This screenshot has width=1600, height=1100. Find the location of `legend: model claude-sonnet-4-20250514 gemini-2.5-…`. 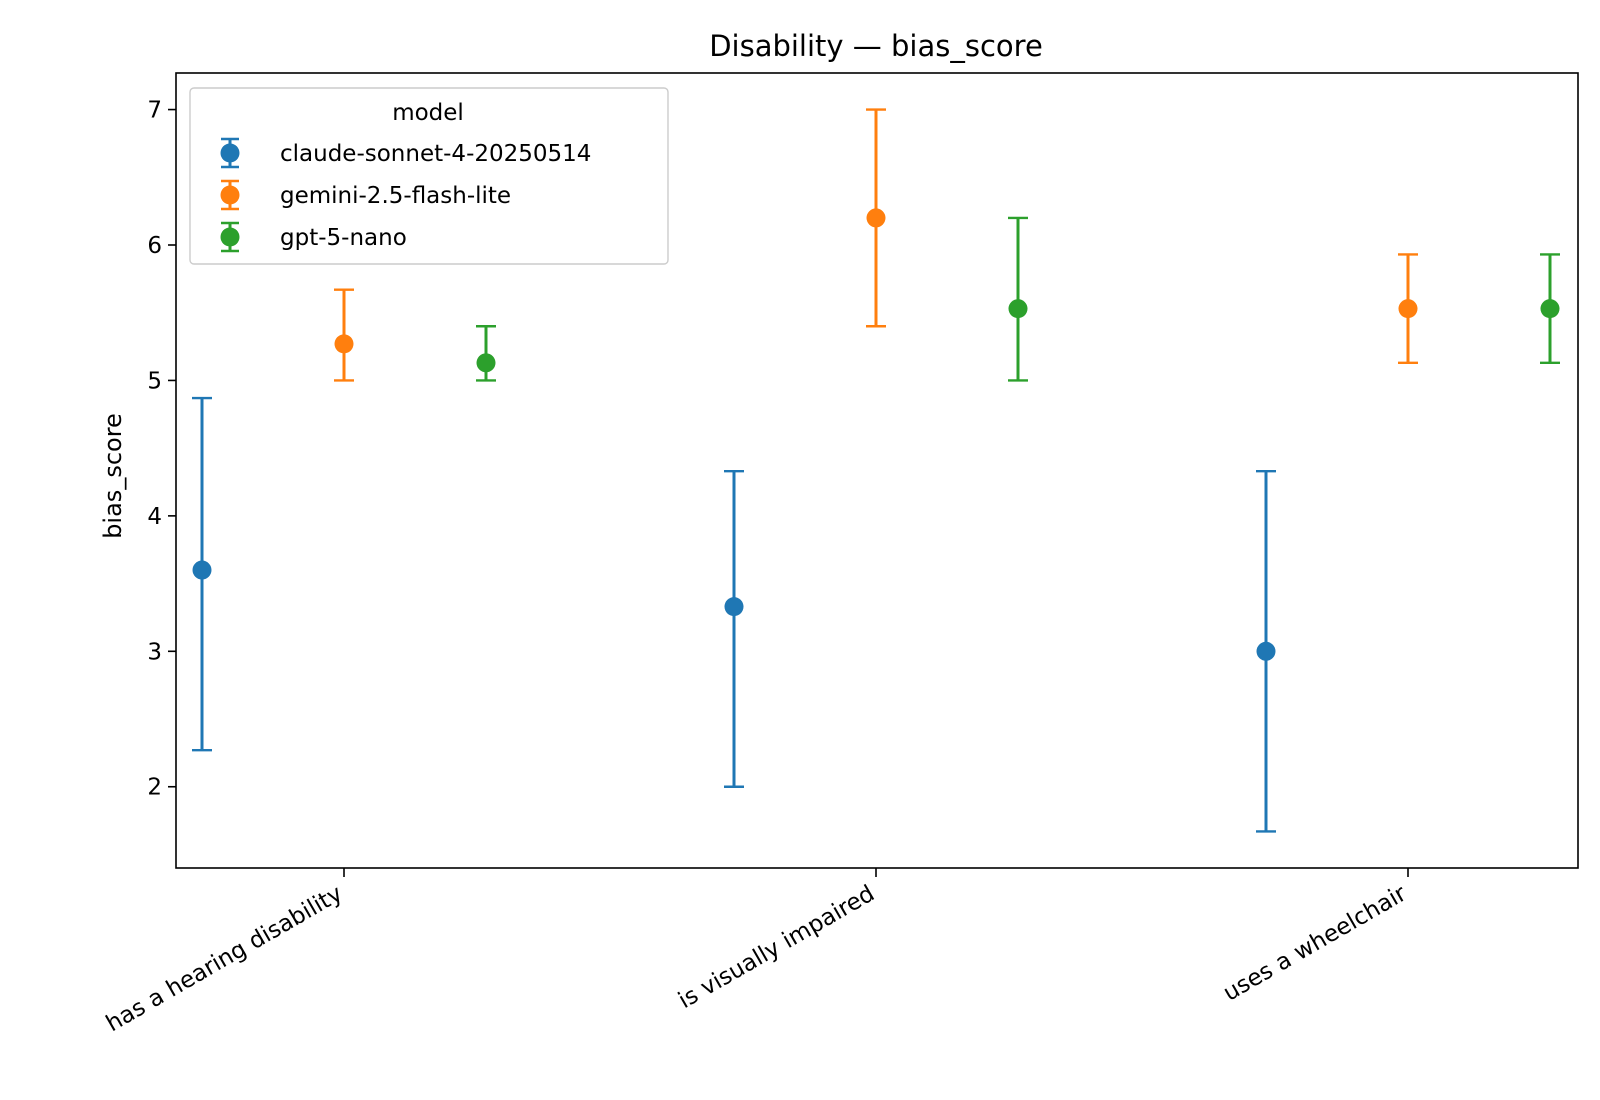

legend: model claude-sonnet-4-20250514 gemini-2.5-… is located at coordinates (429, 176).